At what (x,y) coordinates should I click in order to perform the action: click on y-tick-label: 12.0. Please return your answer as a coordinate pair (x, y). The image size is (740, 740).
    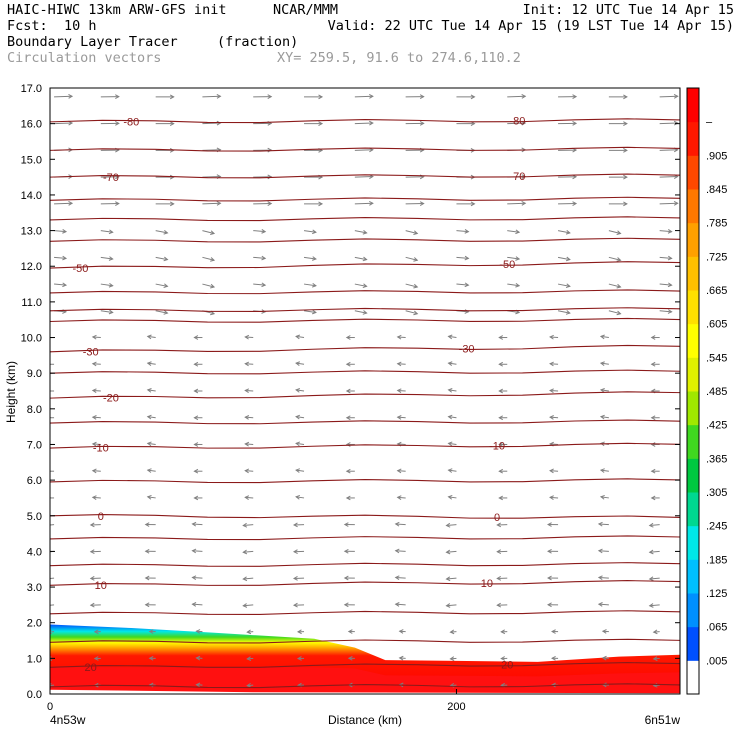
    Looking at the image, I should click on (31, 267).